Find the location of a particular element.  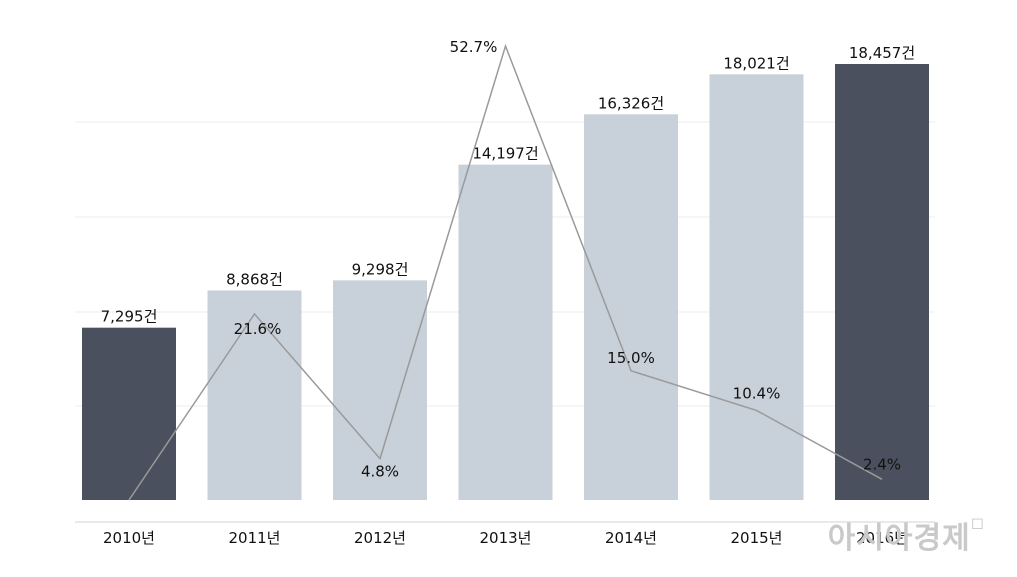

bar-value-label-4: 16,326건 is located at coordinates (631, 103).